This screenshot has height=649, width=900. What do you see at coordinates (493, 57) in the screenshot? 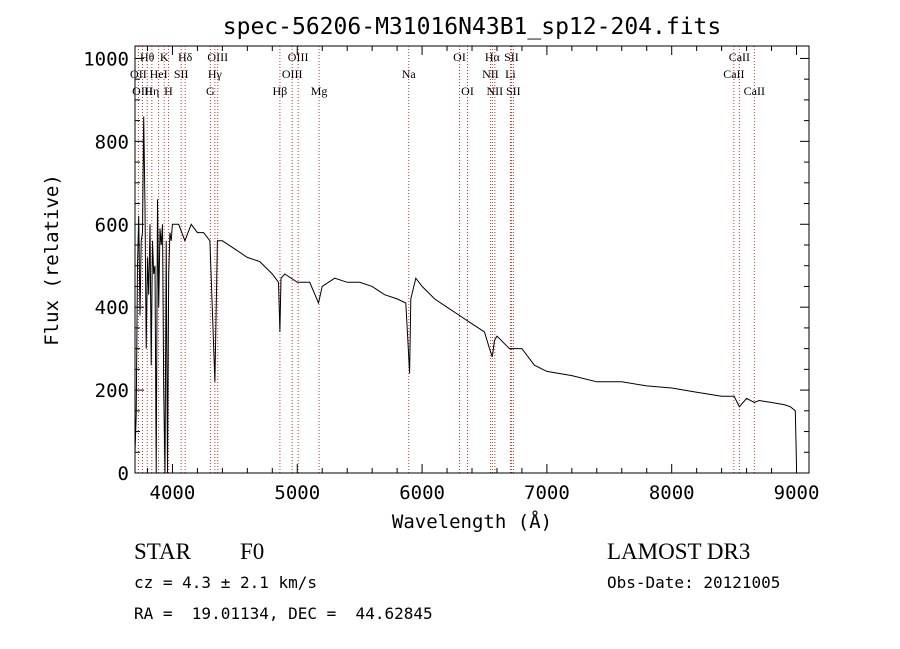
I see `spectral-line-label: Hα` at bounding box center [493, 57].